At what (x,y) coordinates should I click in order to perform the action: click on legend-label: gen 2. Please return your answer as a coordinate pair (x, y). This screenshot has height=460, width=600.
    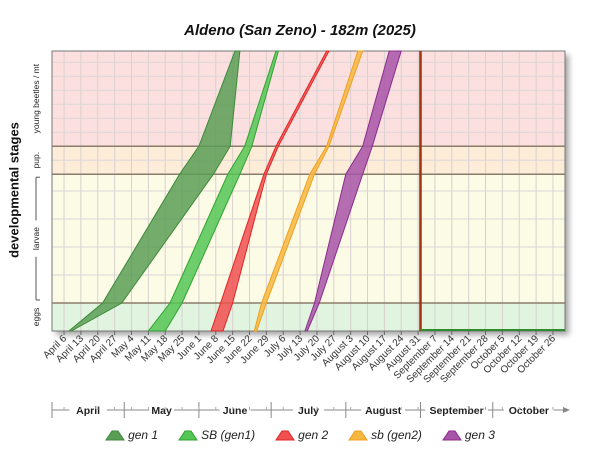
    Looking at the image, I should click on (313, 435).